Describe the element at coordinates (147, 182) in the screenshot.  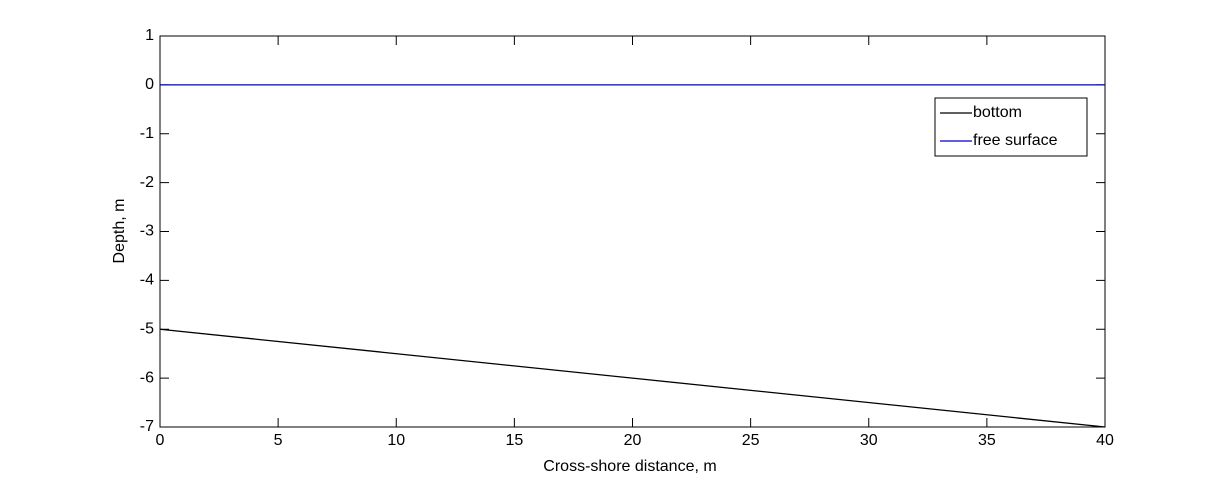
I see `y-tick-label: -2` at that location.